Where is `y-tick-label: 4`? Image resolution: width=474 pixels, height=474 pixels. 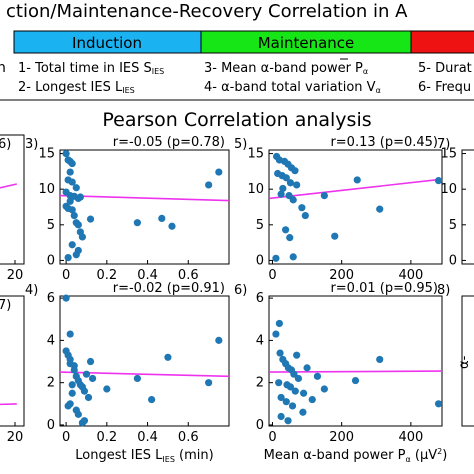 y-tick-label: 4 is located at coordinates (51, 340).